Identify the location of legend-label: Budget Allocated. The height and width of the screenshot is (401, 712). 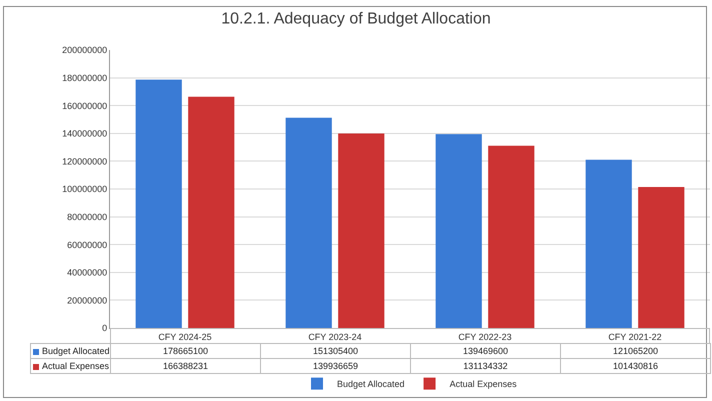
(76, 351).